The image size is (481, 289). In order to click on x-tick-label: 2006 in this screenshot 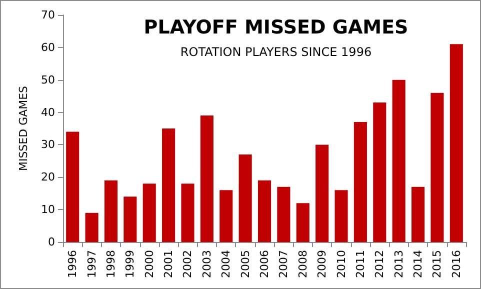, I will do `click(264, 264)`.